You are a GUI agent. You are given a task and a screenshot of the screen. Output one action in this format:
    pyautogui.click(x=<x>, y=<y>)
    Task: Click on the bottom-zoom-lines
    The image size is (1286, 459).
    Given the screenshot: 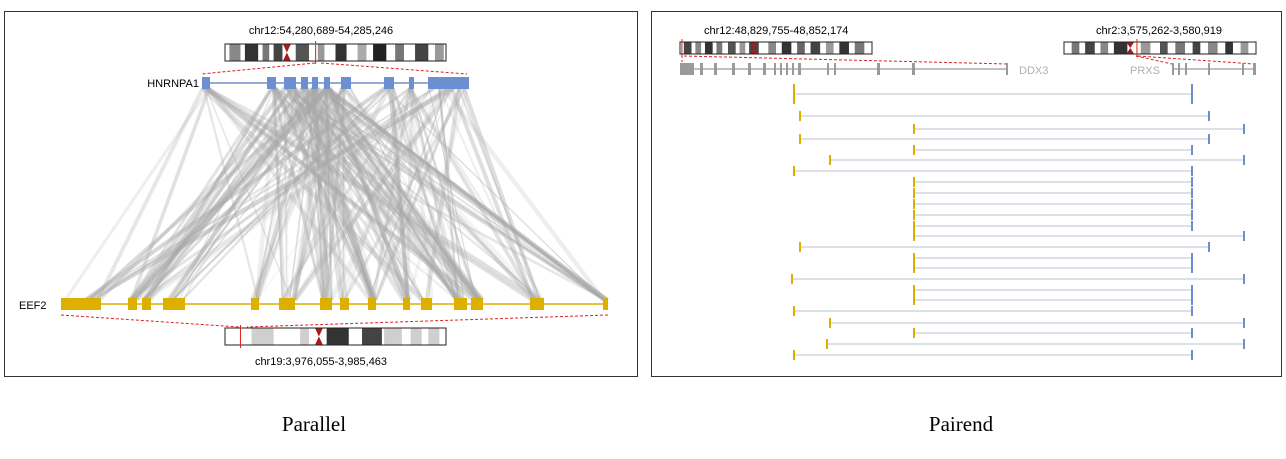 What is the action you would take?
    pyautogui.click(x=334, y=321)
    